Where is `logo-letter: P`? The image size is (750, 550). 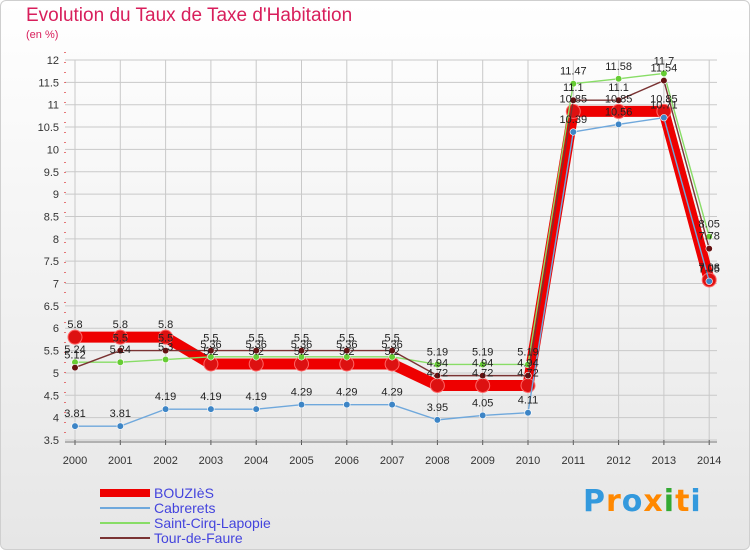
logo-letter: P is located at coordinates (594, 501).